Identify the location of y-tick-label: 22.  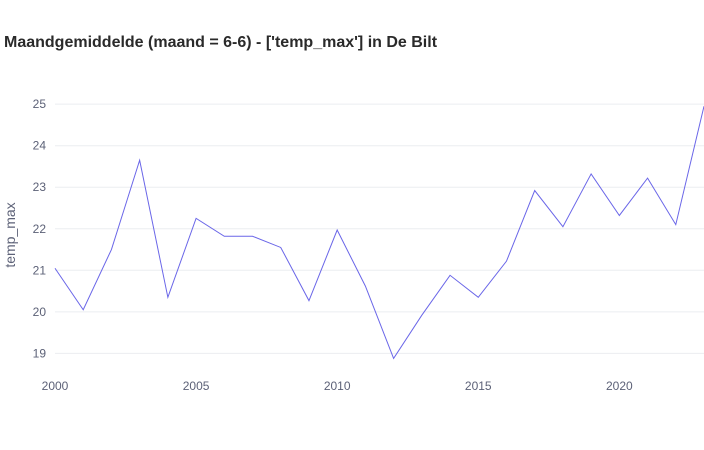
(40, 229).